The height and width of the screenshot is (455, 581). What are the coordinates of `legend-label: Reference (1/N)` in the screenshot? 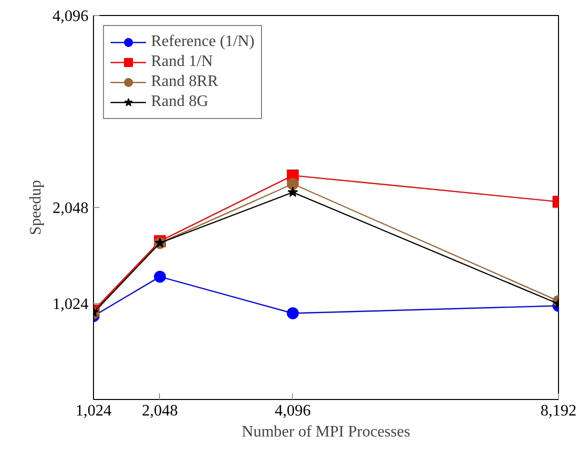 It's located at (202, 42).